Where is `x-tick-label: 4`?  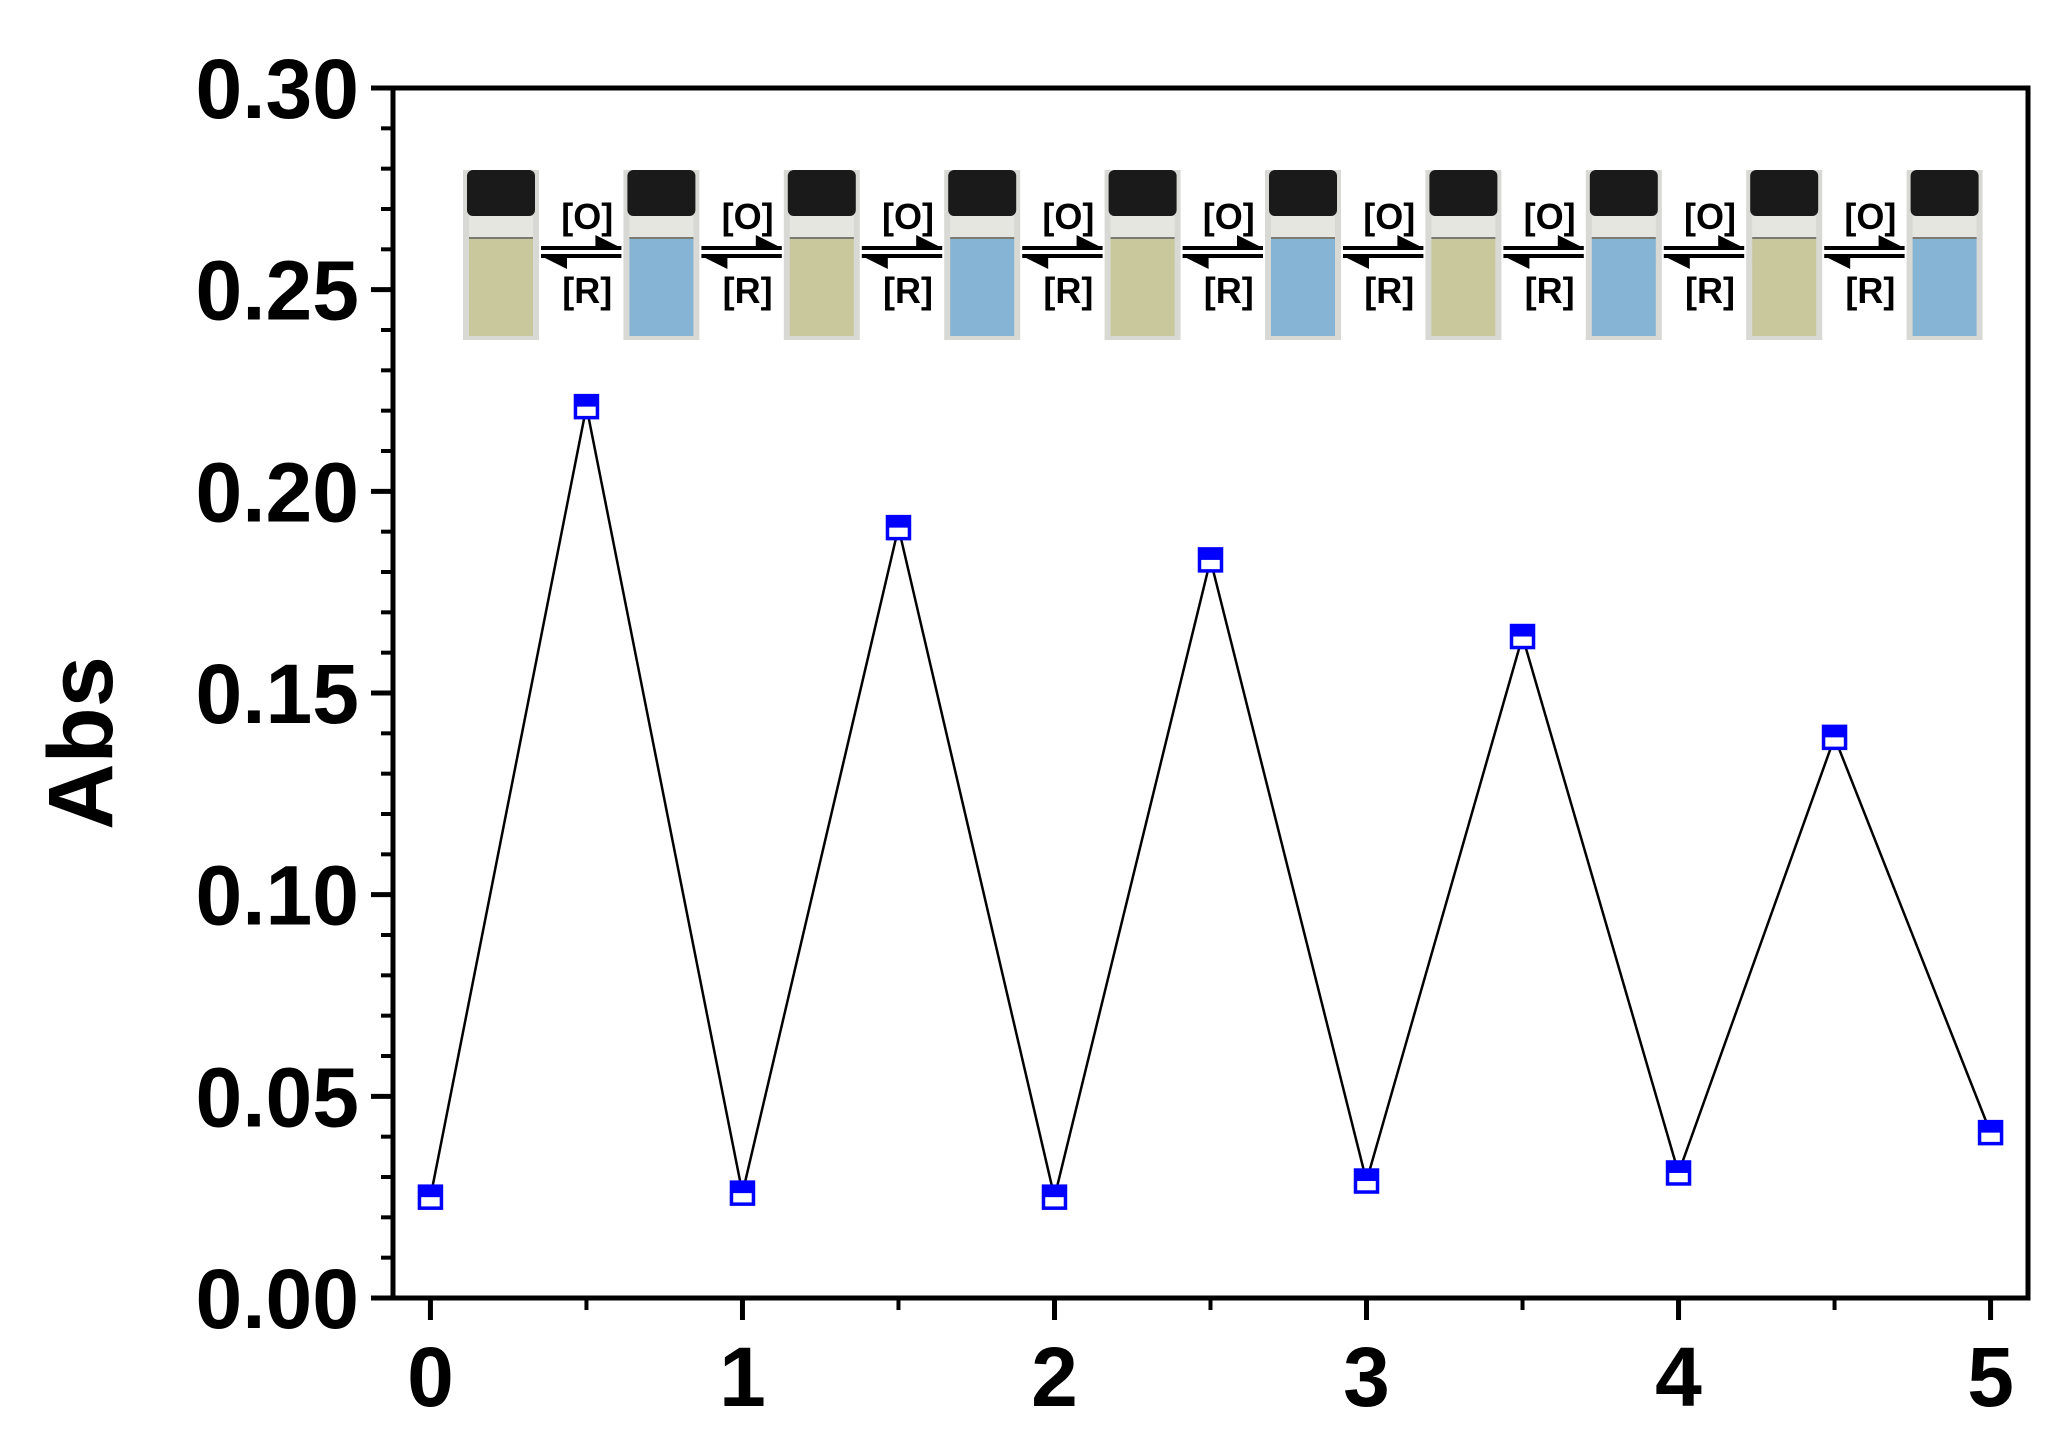
x-tick-label: 4 is located at coordinates (1678, 1377).